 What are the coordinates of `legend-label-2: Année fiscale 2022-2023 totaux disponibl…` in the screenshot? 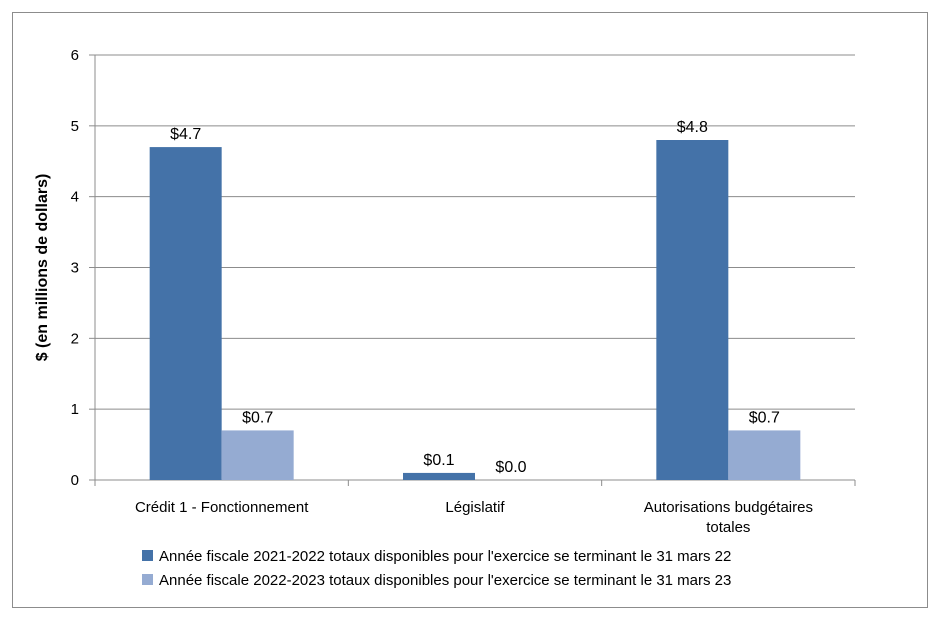 It's located at (445, 580).